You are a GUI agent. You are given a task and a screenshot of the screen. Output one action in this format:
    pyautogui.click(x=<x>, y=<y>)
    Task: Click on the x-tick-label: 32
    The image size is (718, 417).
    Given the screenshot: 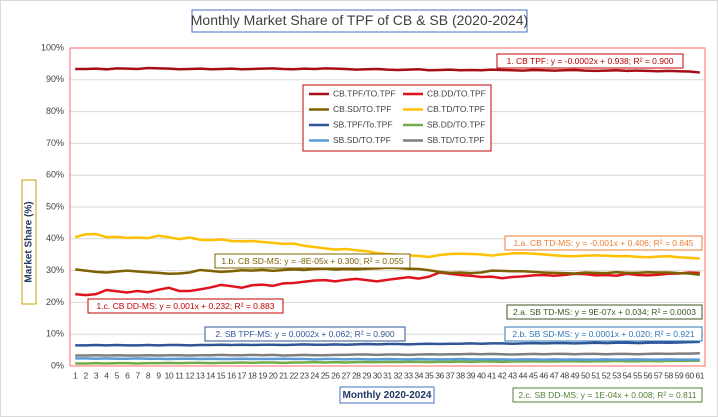 What is the action you would take?
    pyautogui.click(x=398, y=375)
    